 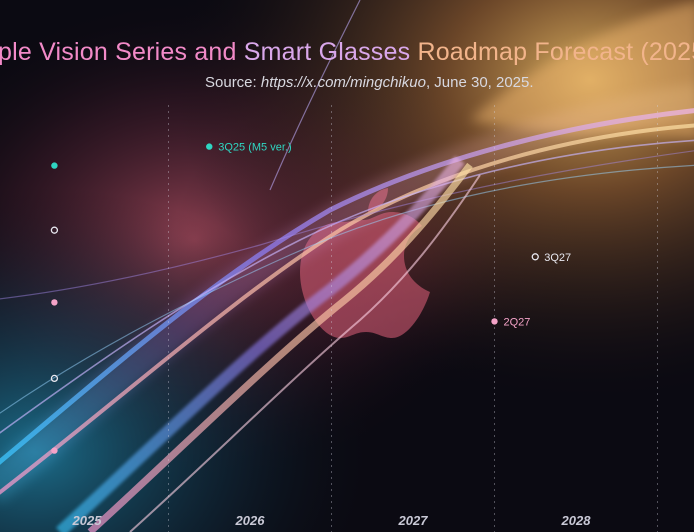 I want to click on data-point-label: 2Q27, so click(x=517, y=322).